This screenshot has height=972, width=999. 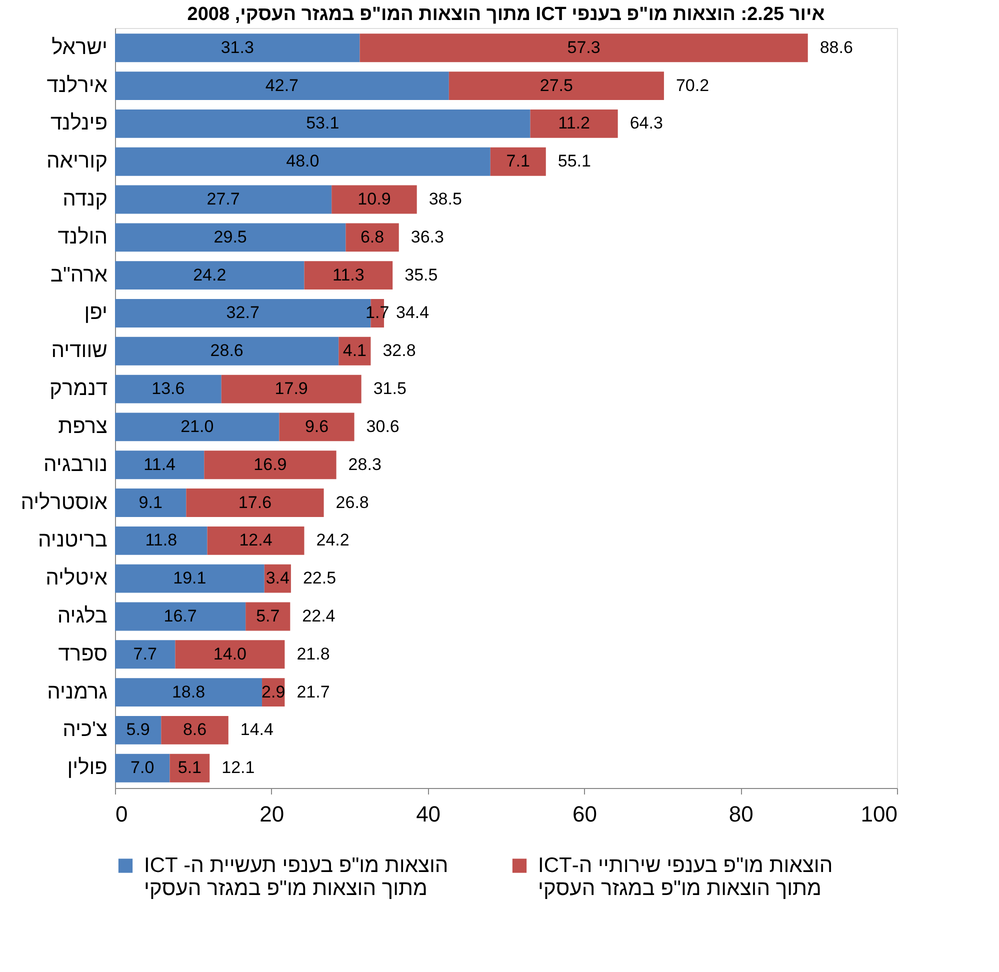 I want to click on total-label: 70.2, so click(x=693, y=85).